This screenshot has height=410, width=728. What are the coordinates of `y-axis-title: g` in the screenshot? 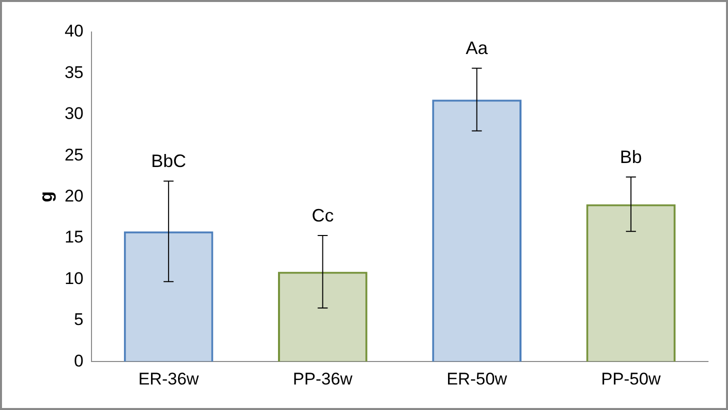 It's located at (46, 196).